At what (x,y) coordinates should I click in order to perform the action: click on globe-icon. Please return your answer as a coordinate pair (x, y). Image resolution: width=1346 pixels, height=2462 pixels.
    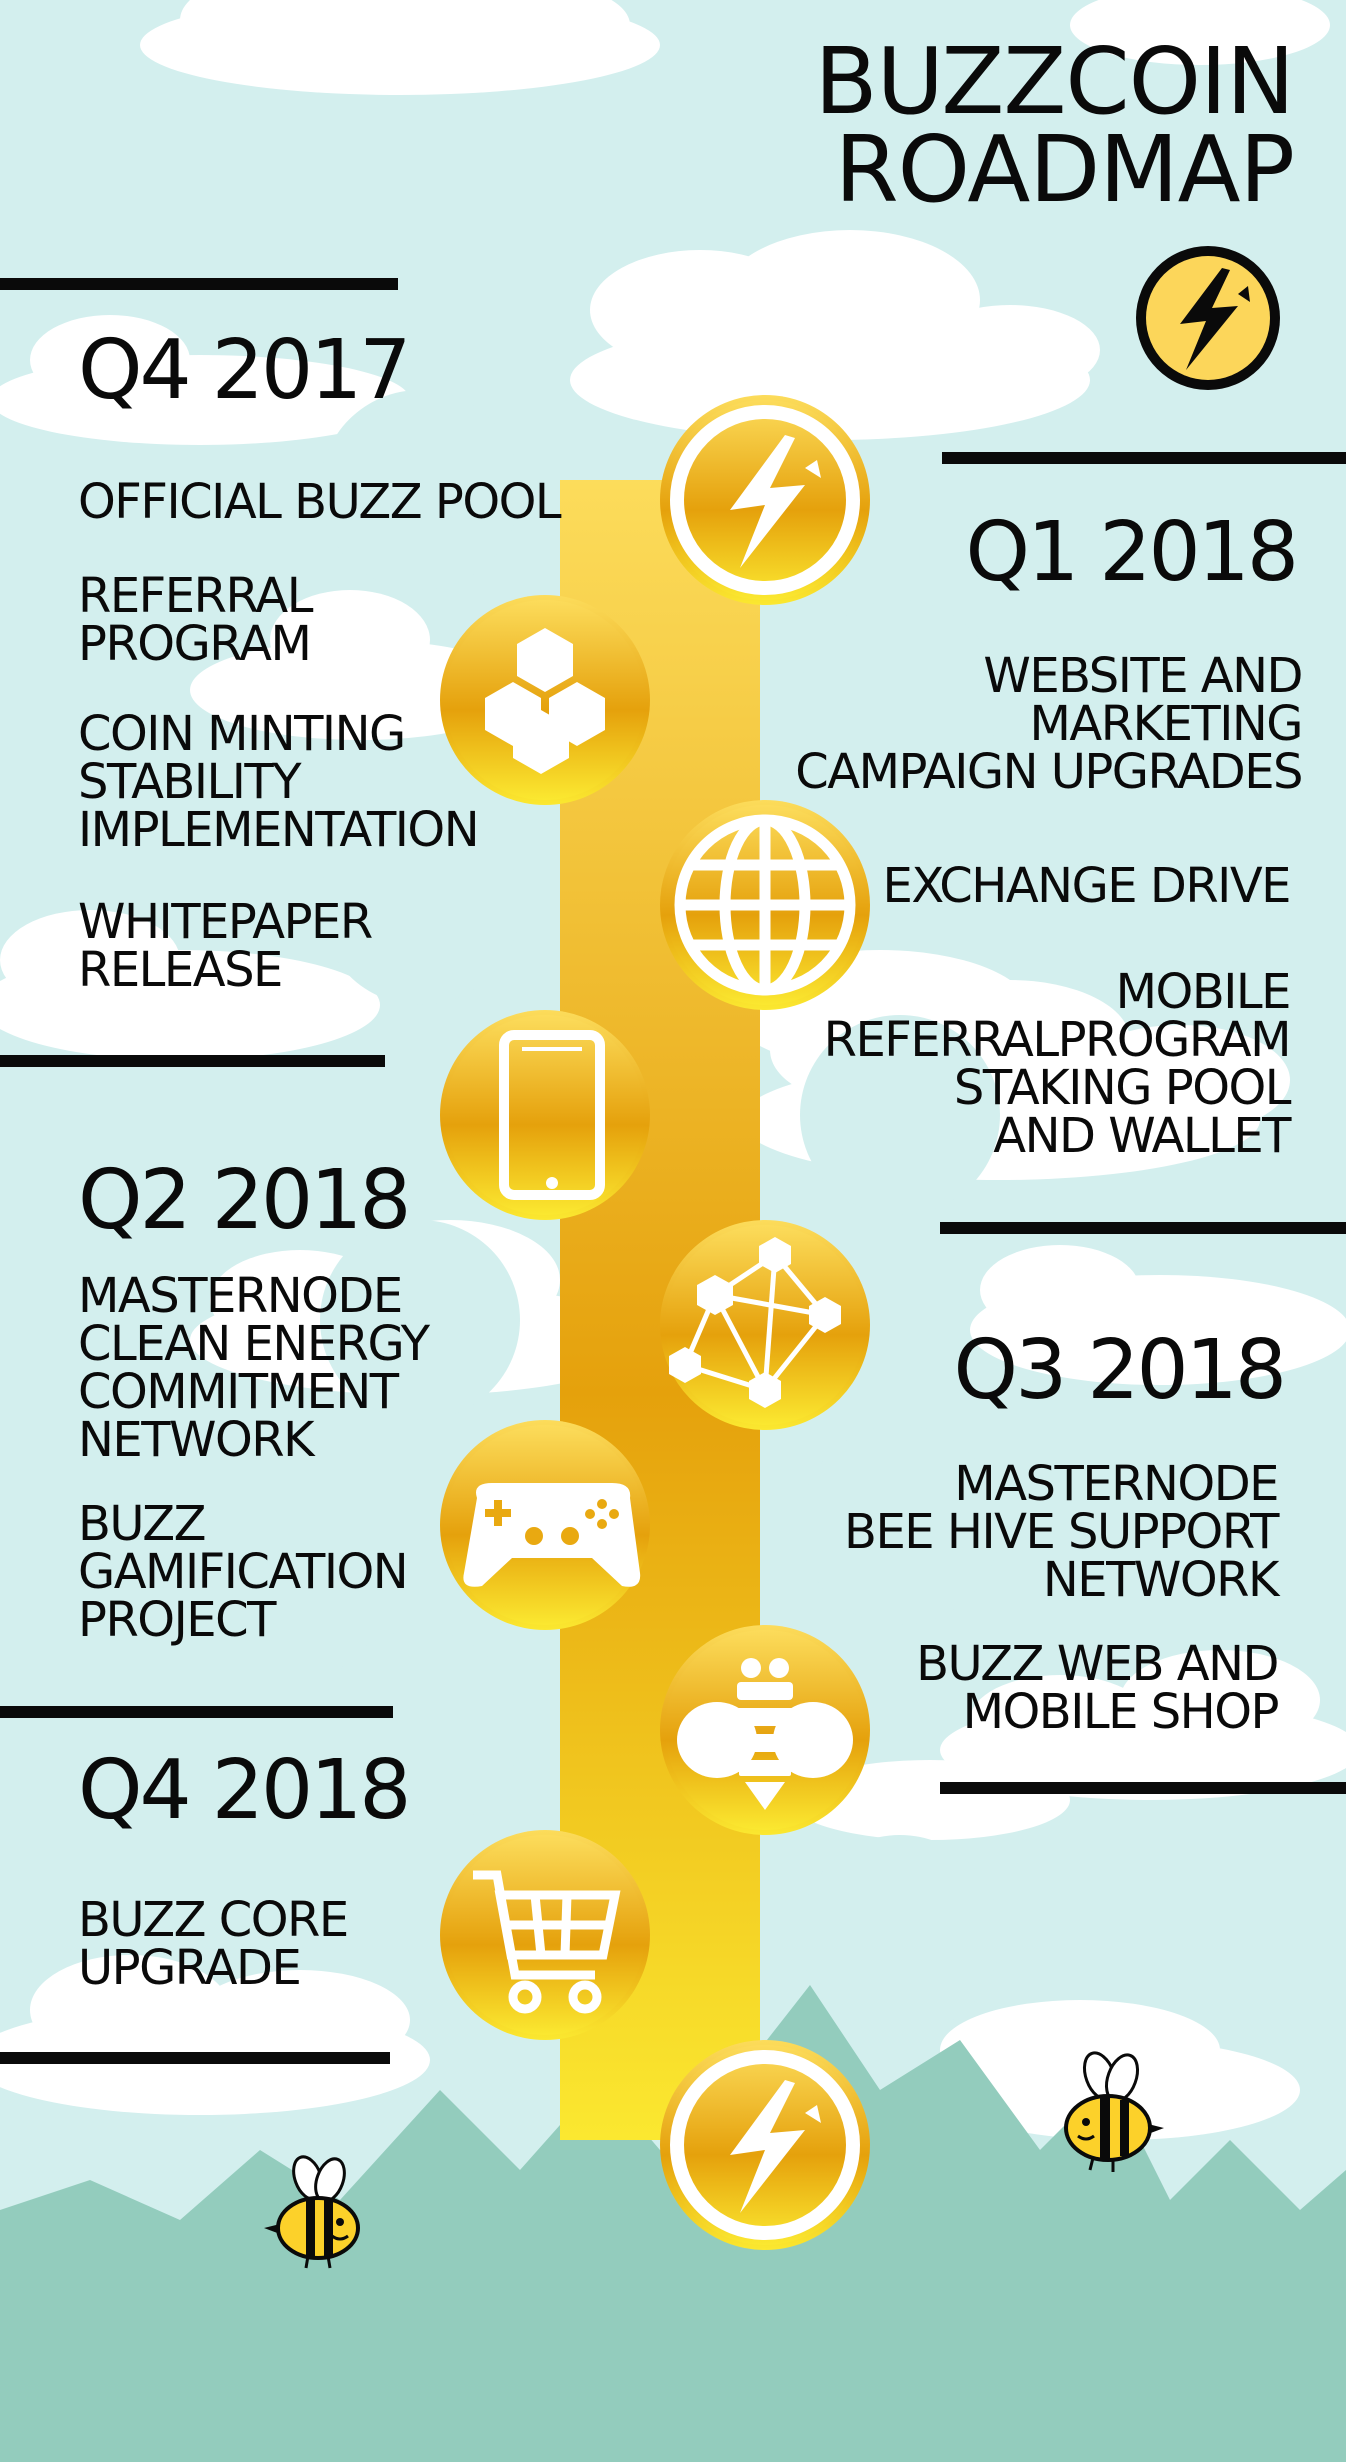
    Looking at the image, I should click on (765, 905).